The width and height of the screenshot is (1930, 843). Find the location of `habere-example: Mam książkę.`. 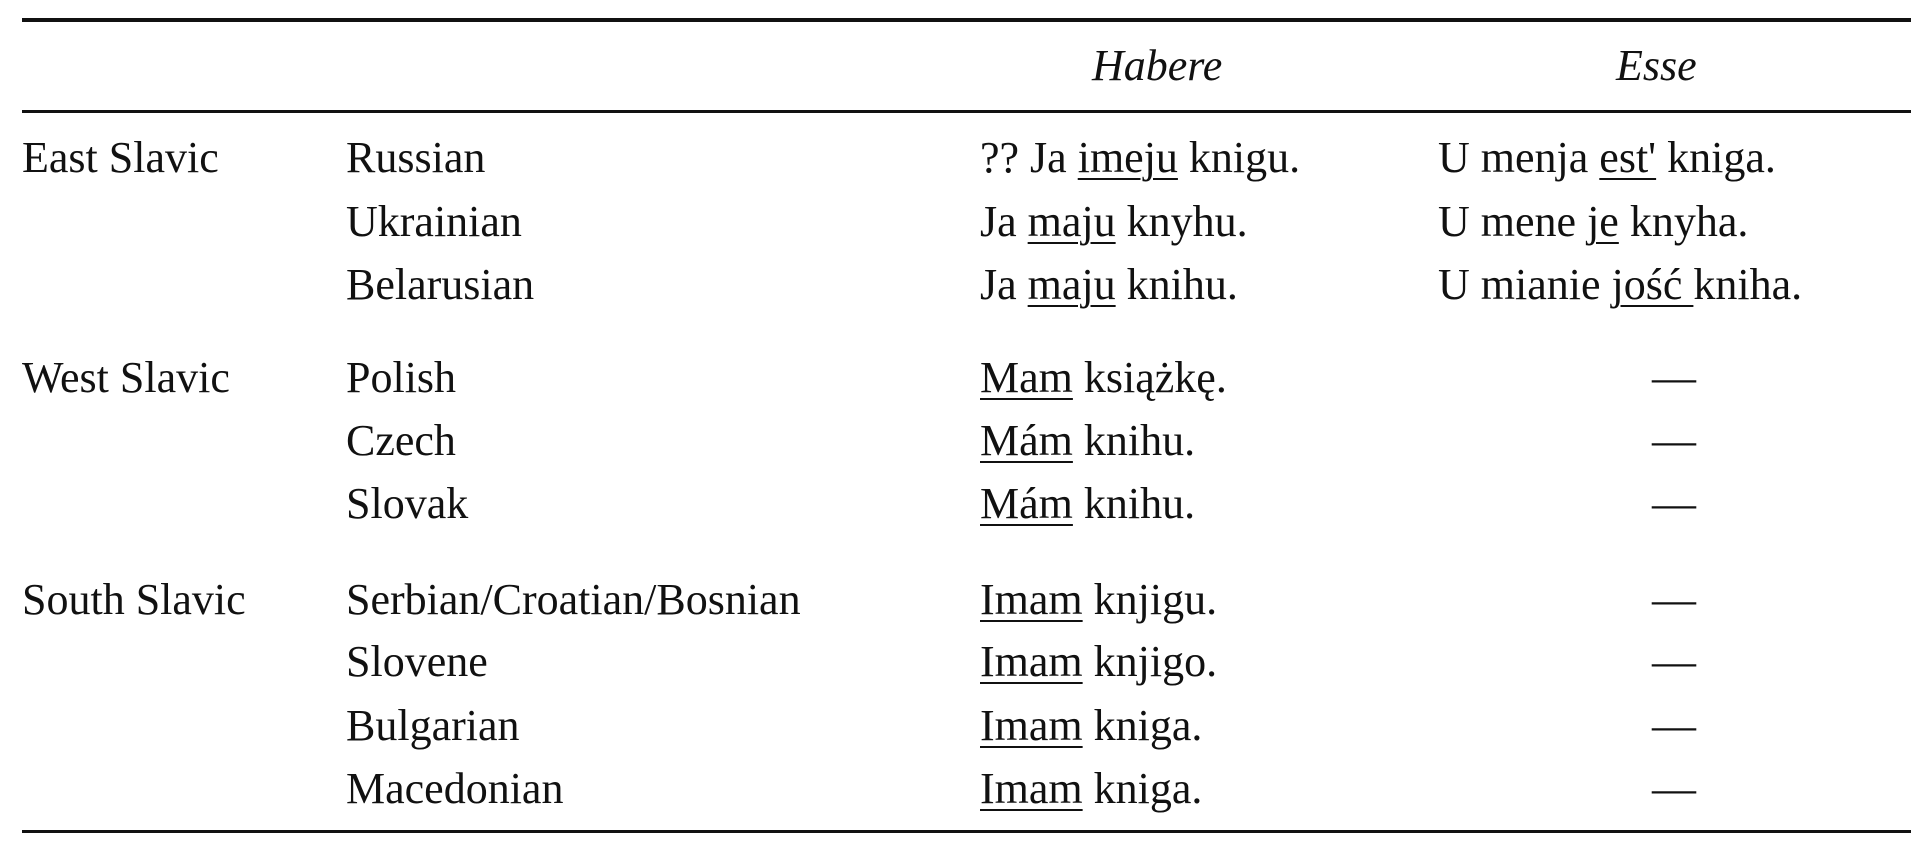

habere-example: Mam książkę. is located at coordinates (1103, 378).